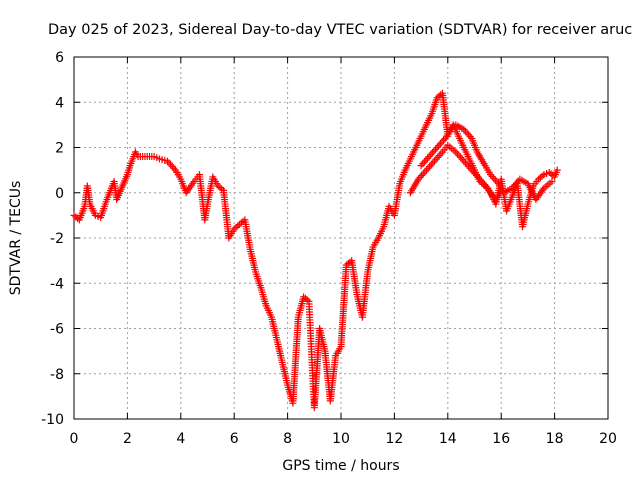 This screenshot has height=480, width=640. I want to click on y-tick-label: -8, so click(57, 375).